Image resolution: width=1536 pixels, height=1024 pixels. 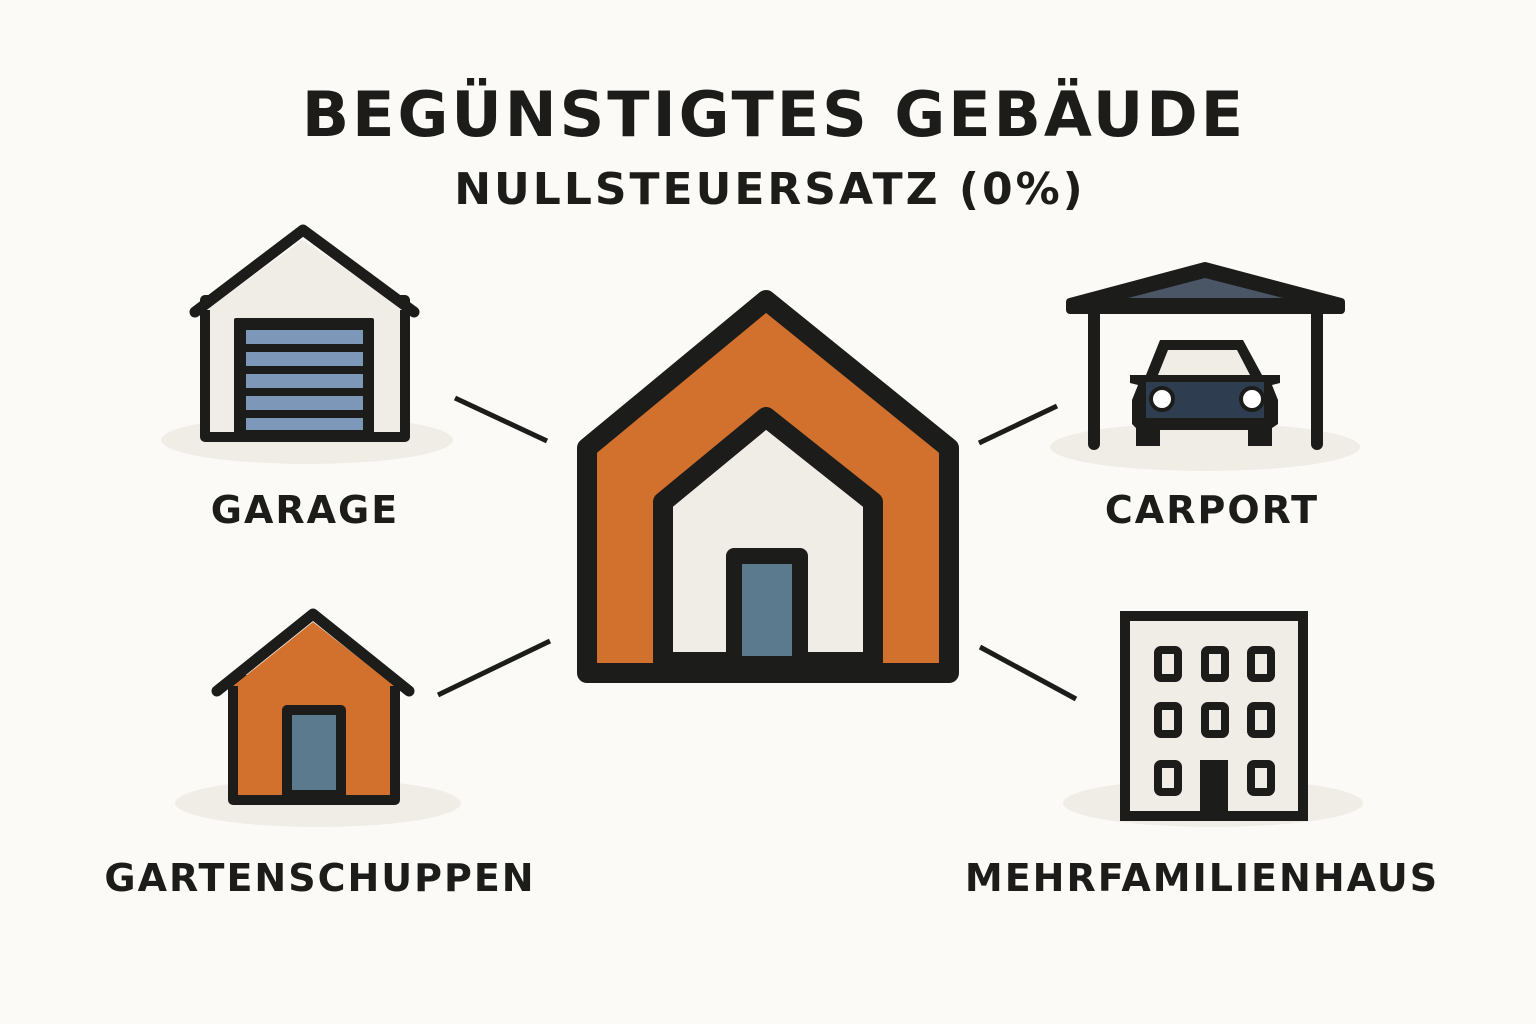 I want to click on connector-apartment, so click(x=1028, y=673).